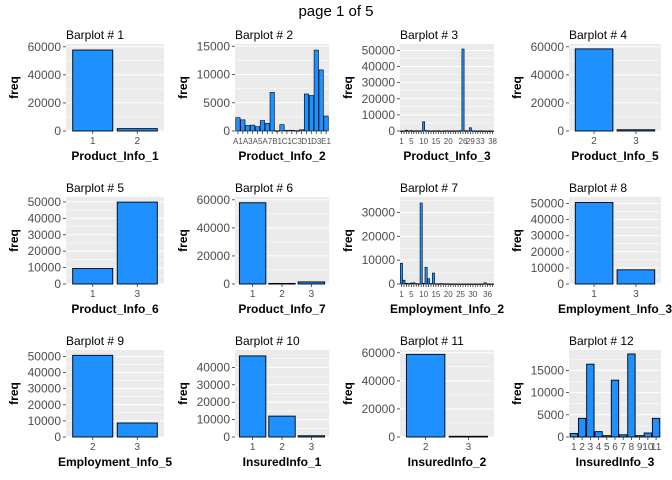 Image resolution: width=672 pixels, height=480 pixels. Describe the element at coordinates (470, 141) in the screenshot. I see `x-tick-label: 29` at that location.